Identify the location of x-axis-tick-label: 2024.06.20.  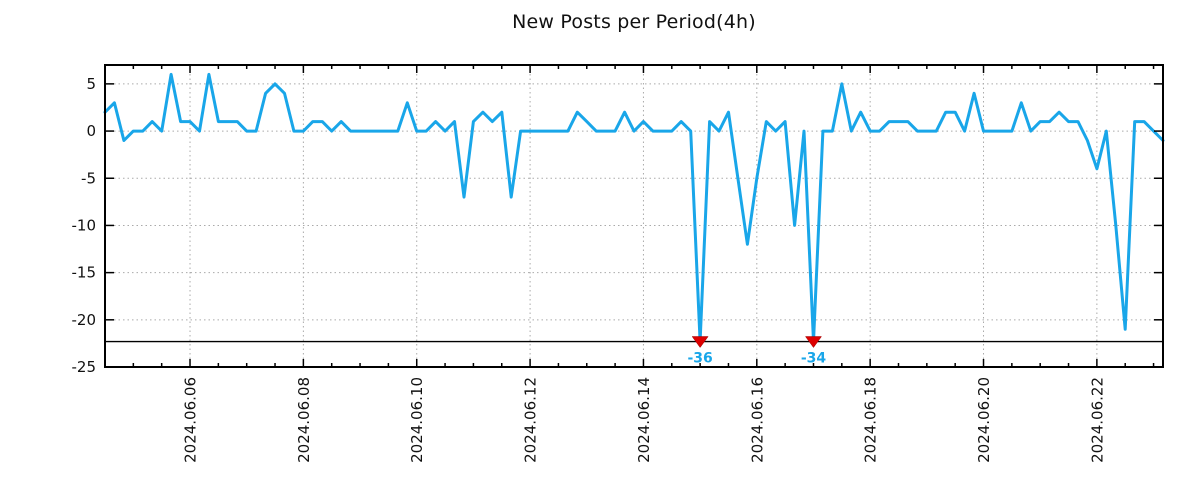
(984, 420).